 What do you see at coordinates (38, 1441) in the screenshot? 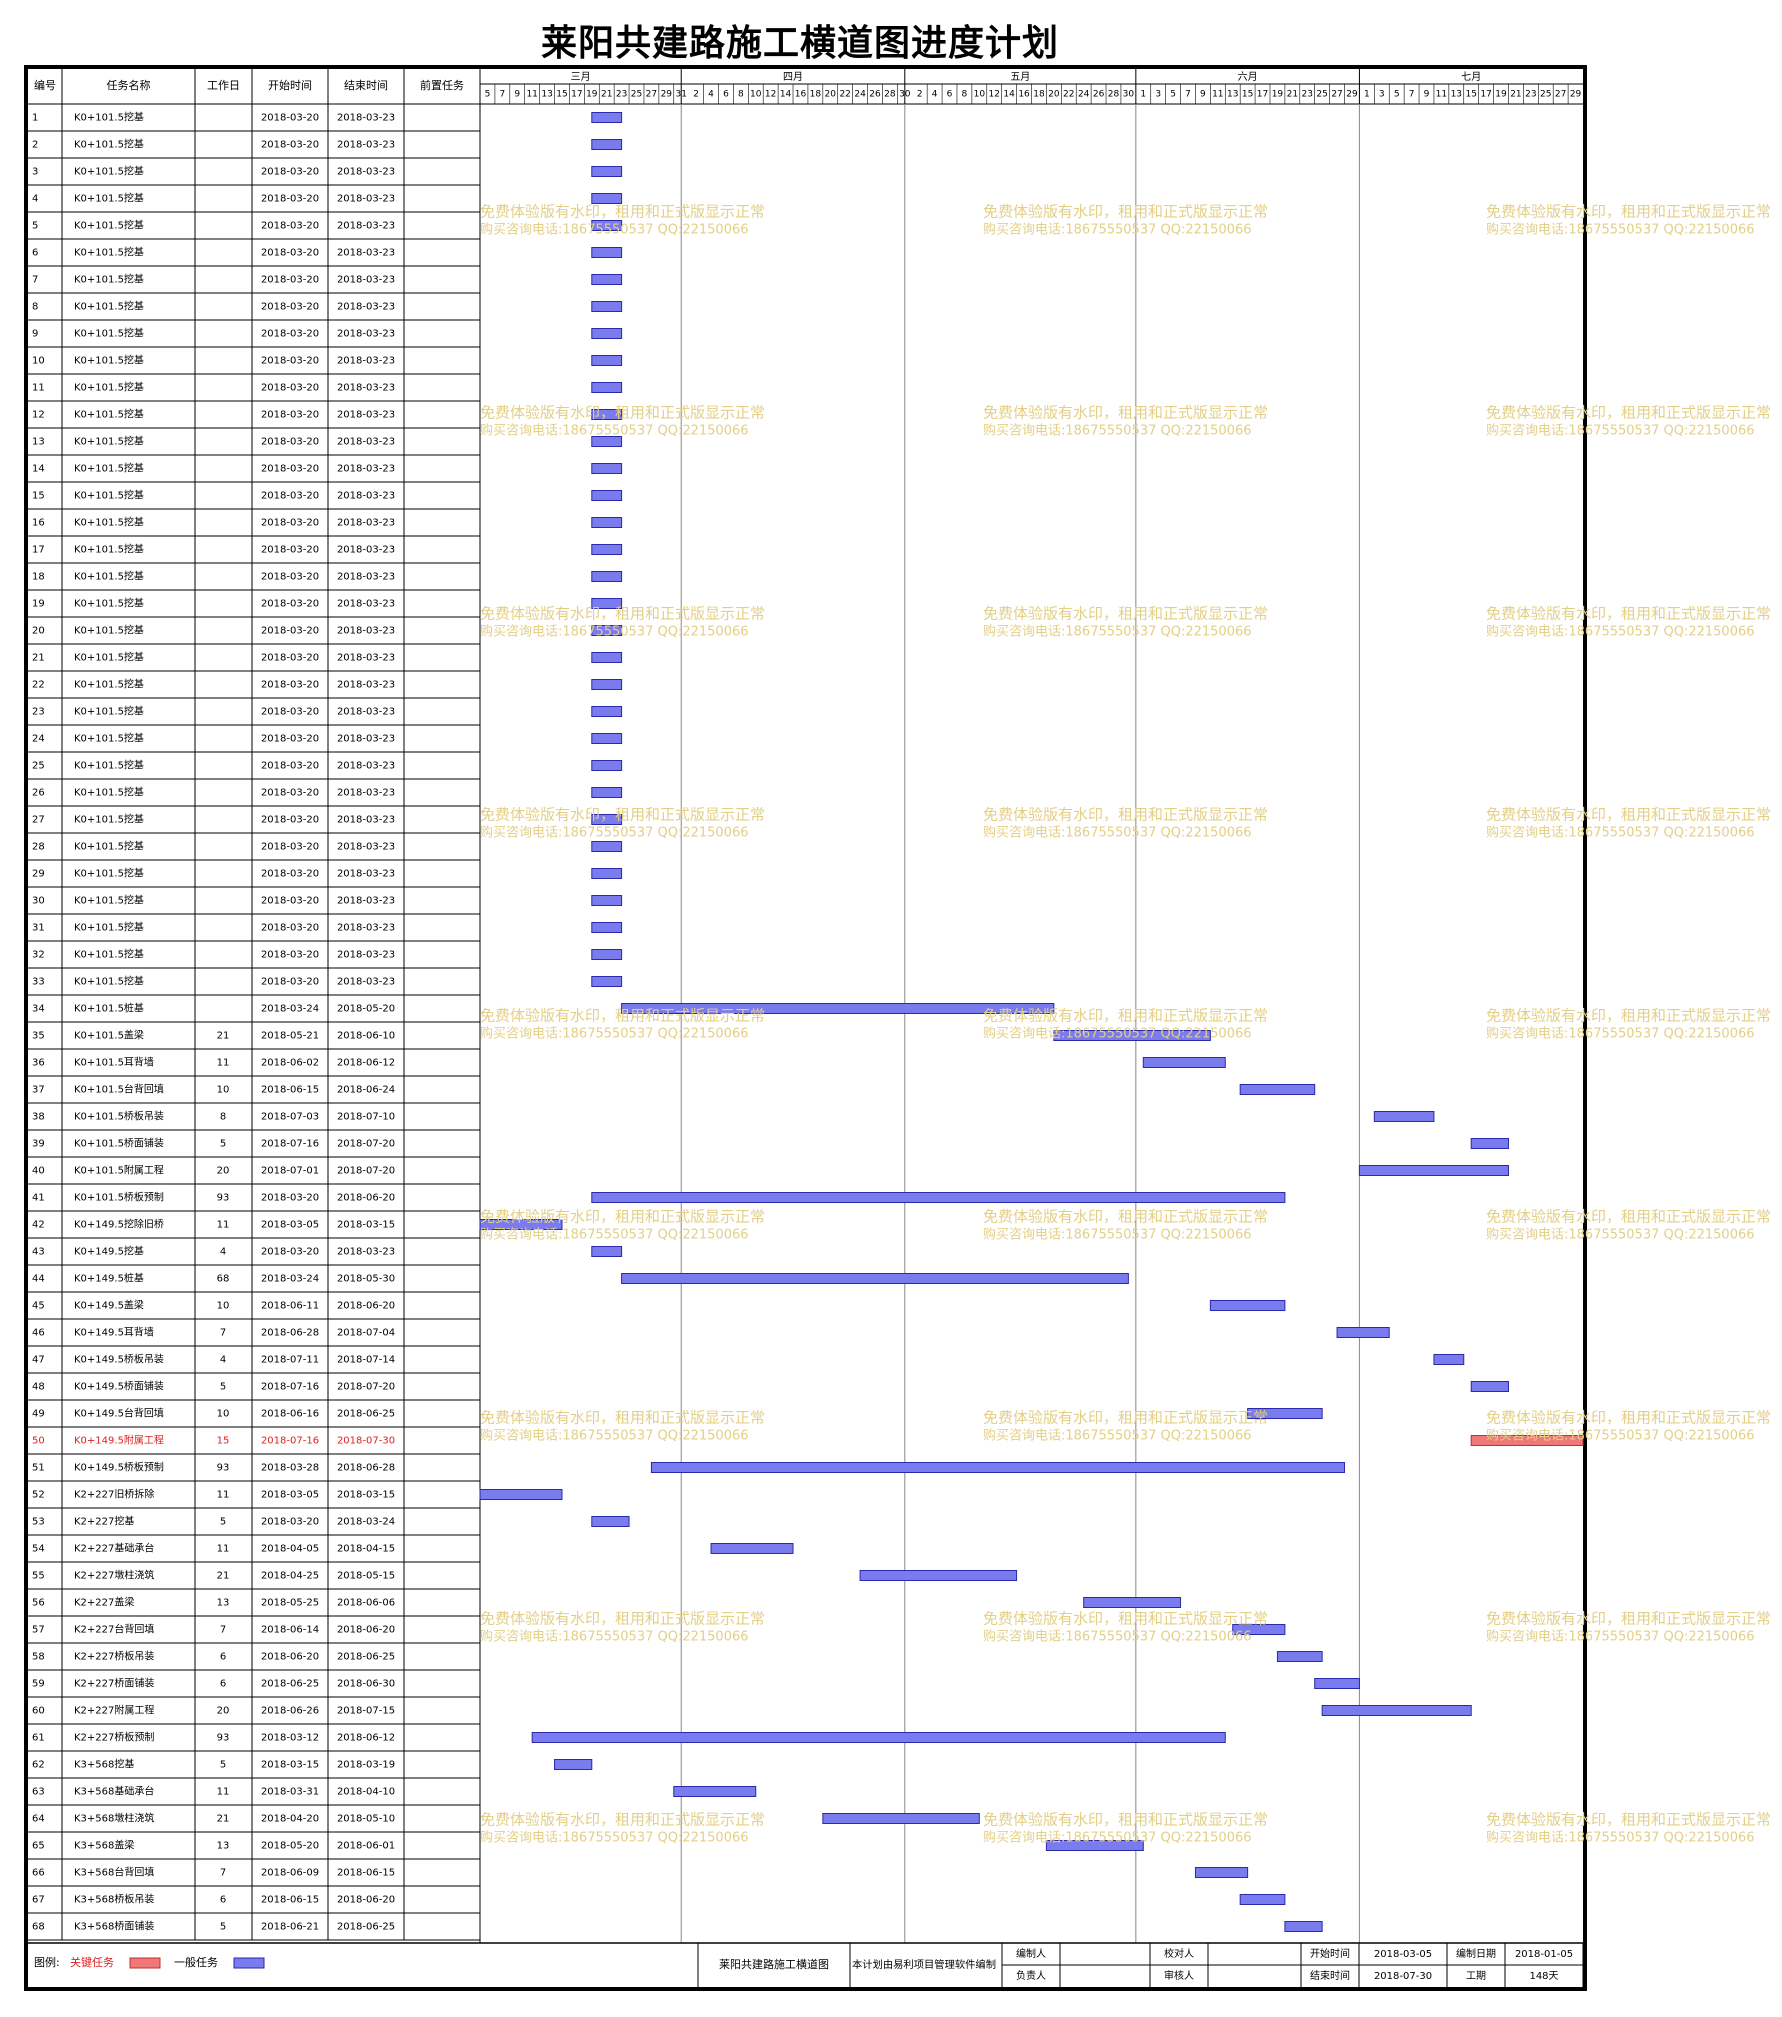
I see `task-id: 50` at bounding box center [38, 1441].